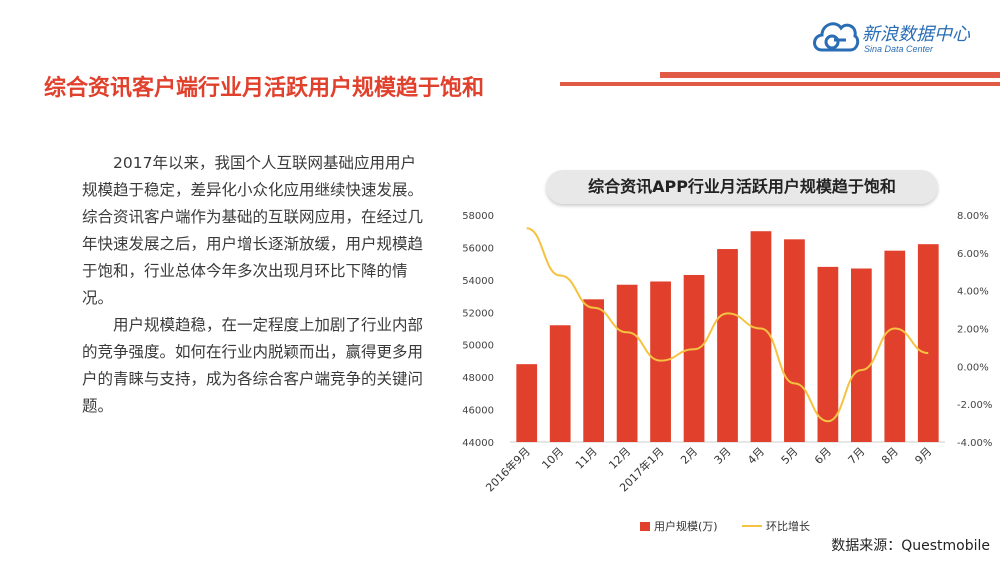 This screenshot has height=563, width=1000. I want to click on x-tick-label: 6月, so click(823, 456).